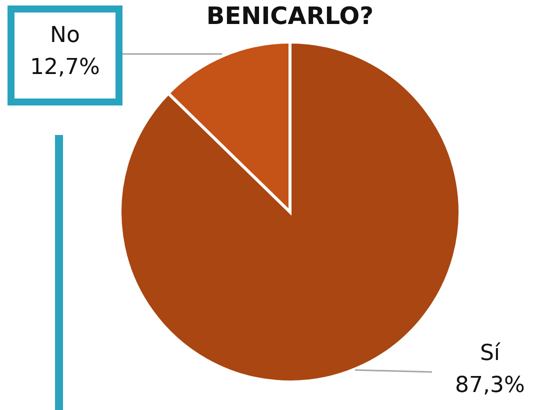 The image size is (537, 410). Describe the element at coordinates (490, 353) in the screenshot. I see `slice-label: Sí` at that location.